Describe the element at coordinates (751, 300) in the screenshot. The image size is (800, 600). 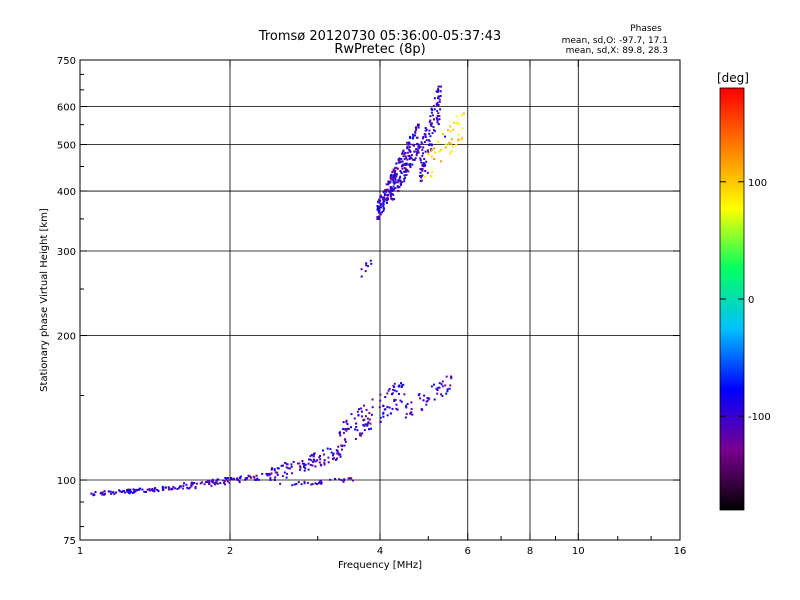
I see `colorbar-tick-label: 0` at that location.